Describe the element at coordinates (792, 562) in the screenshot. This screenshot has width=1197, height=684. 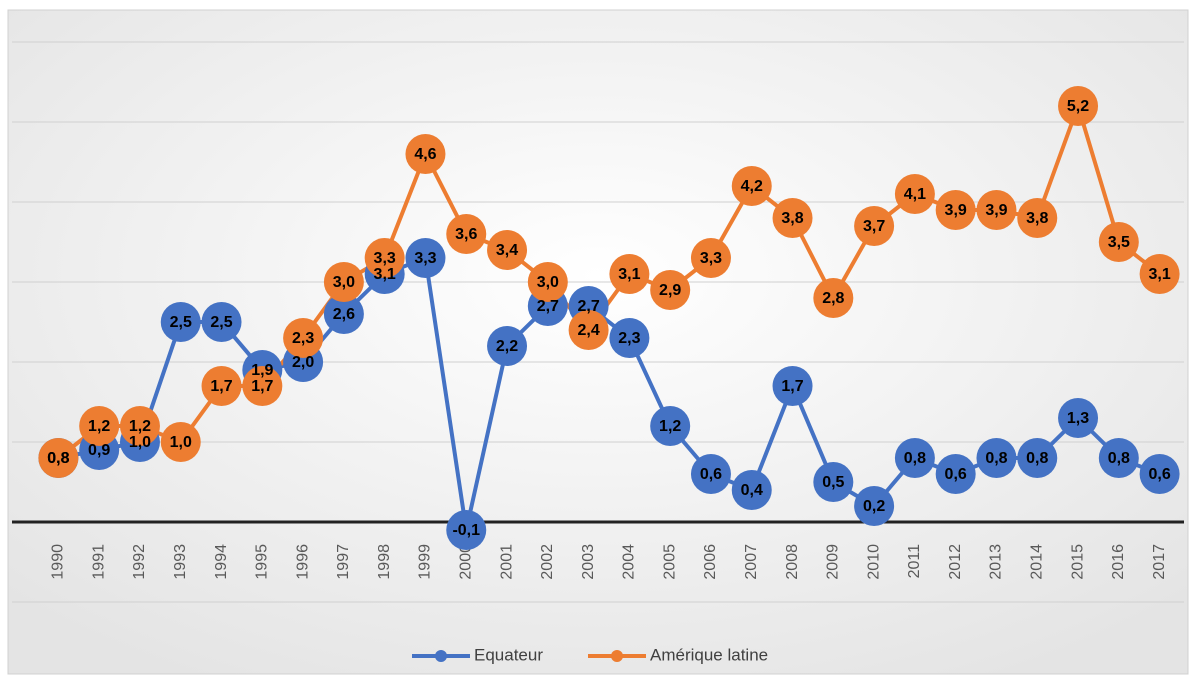
I see `x-tick-label: 2008` at that location.